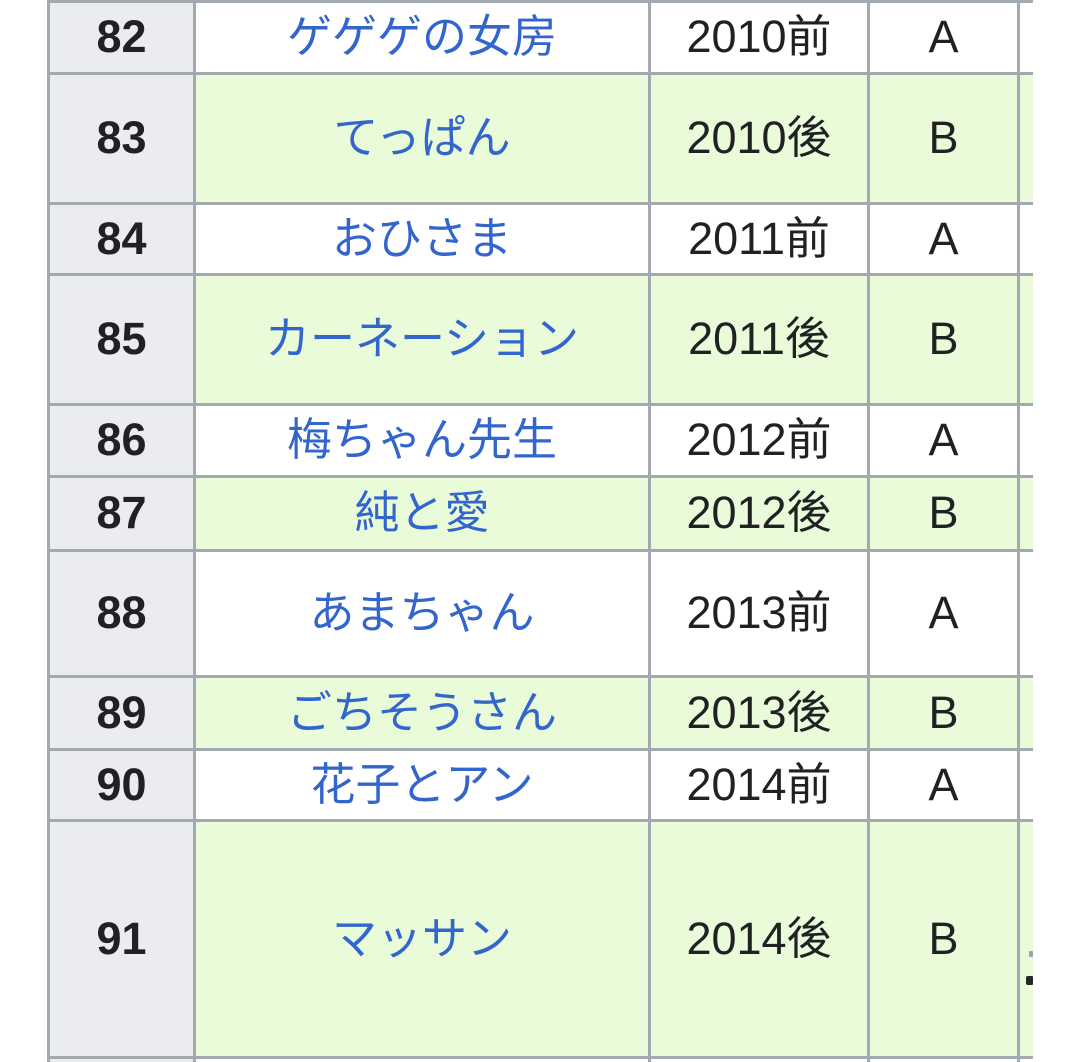 The image size is (1080, 1062). What do you see at coordinates (121, 440) in the screenshot?
I see `row-number-cell: 86` at bounding box center [121, 440].